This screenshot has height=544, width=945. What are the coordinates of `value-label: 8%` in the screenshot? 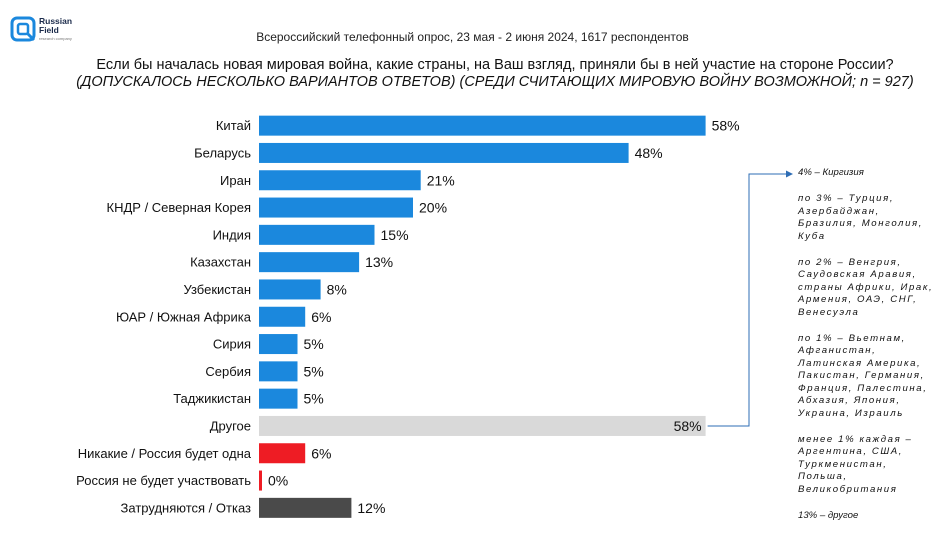 It's located at (337, 289).